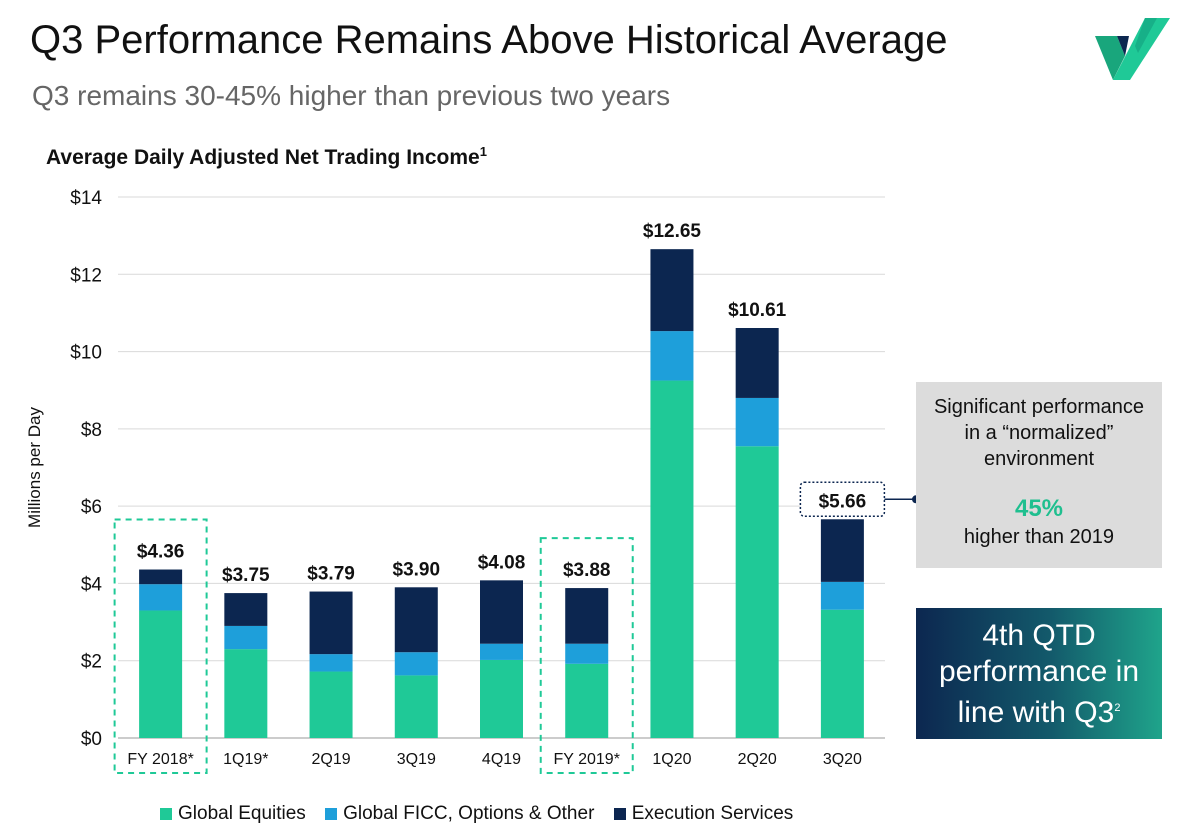  I want to click on y-axis-label: Millions per Day, so click(34, 467).